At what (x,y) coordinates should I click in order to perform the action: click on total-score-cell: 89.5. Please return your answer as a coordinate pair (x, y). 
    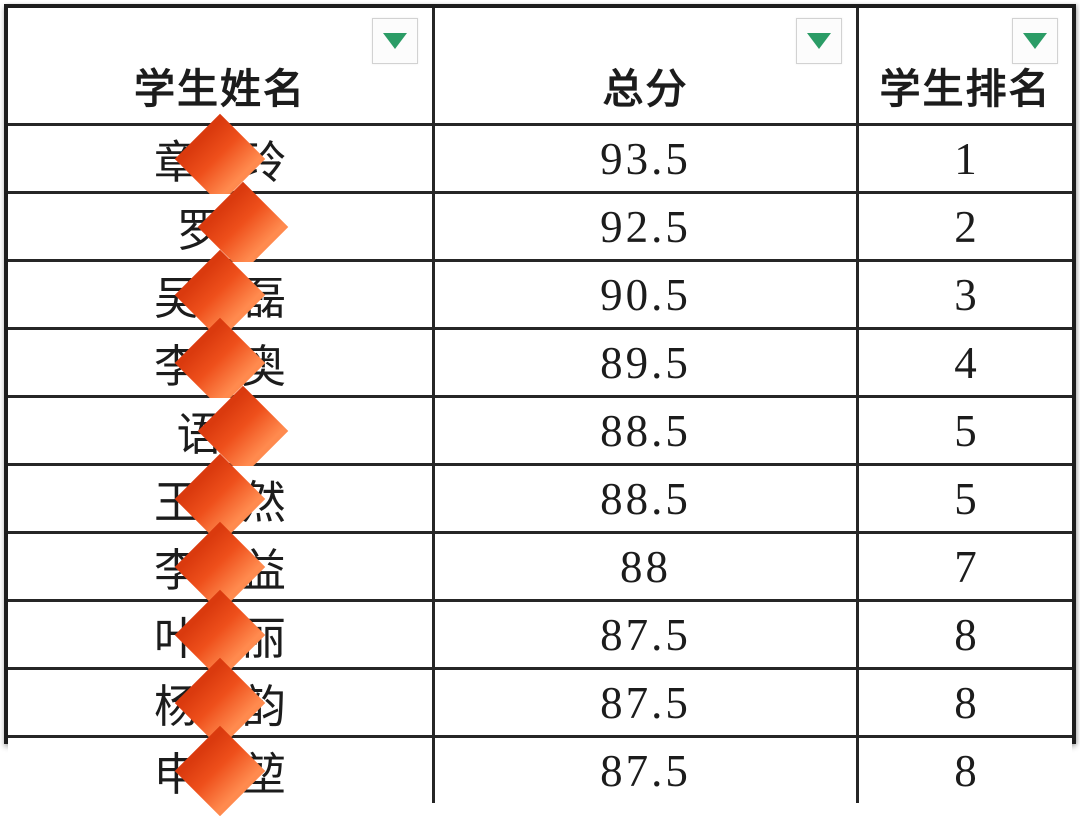
    Looking at the image, I should click on (647, 364).